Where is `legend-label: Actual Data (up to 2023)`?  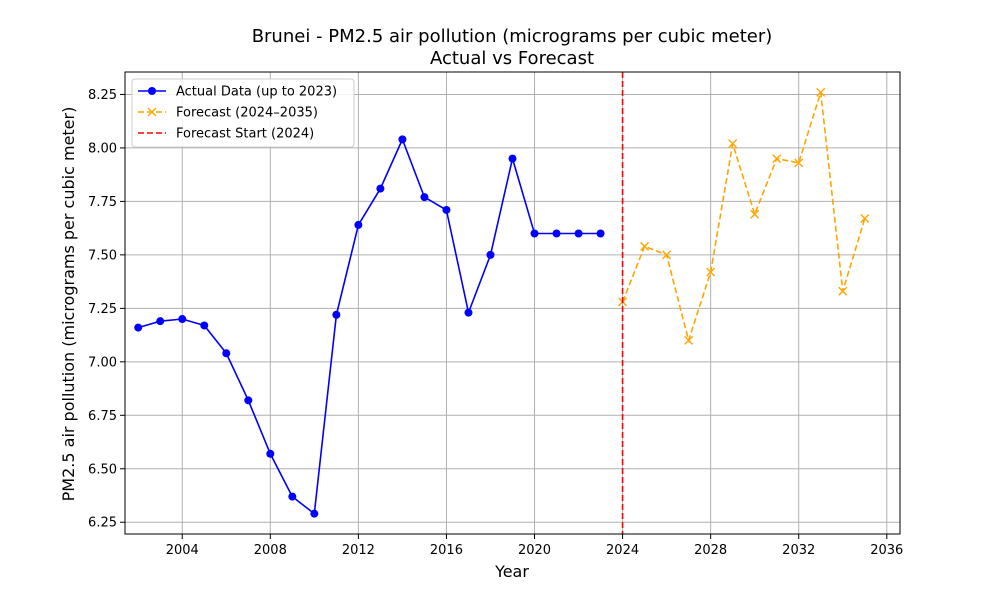
legend-label: Actual Data (up to 2023) is located at coordinates (256, 92).